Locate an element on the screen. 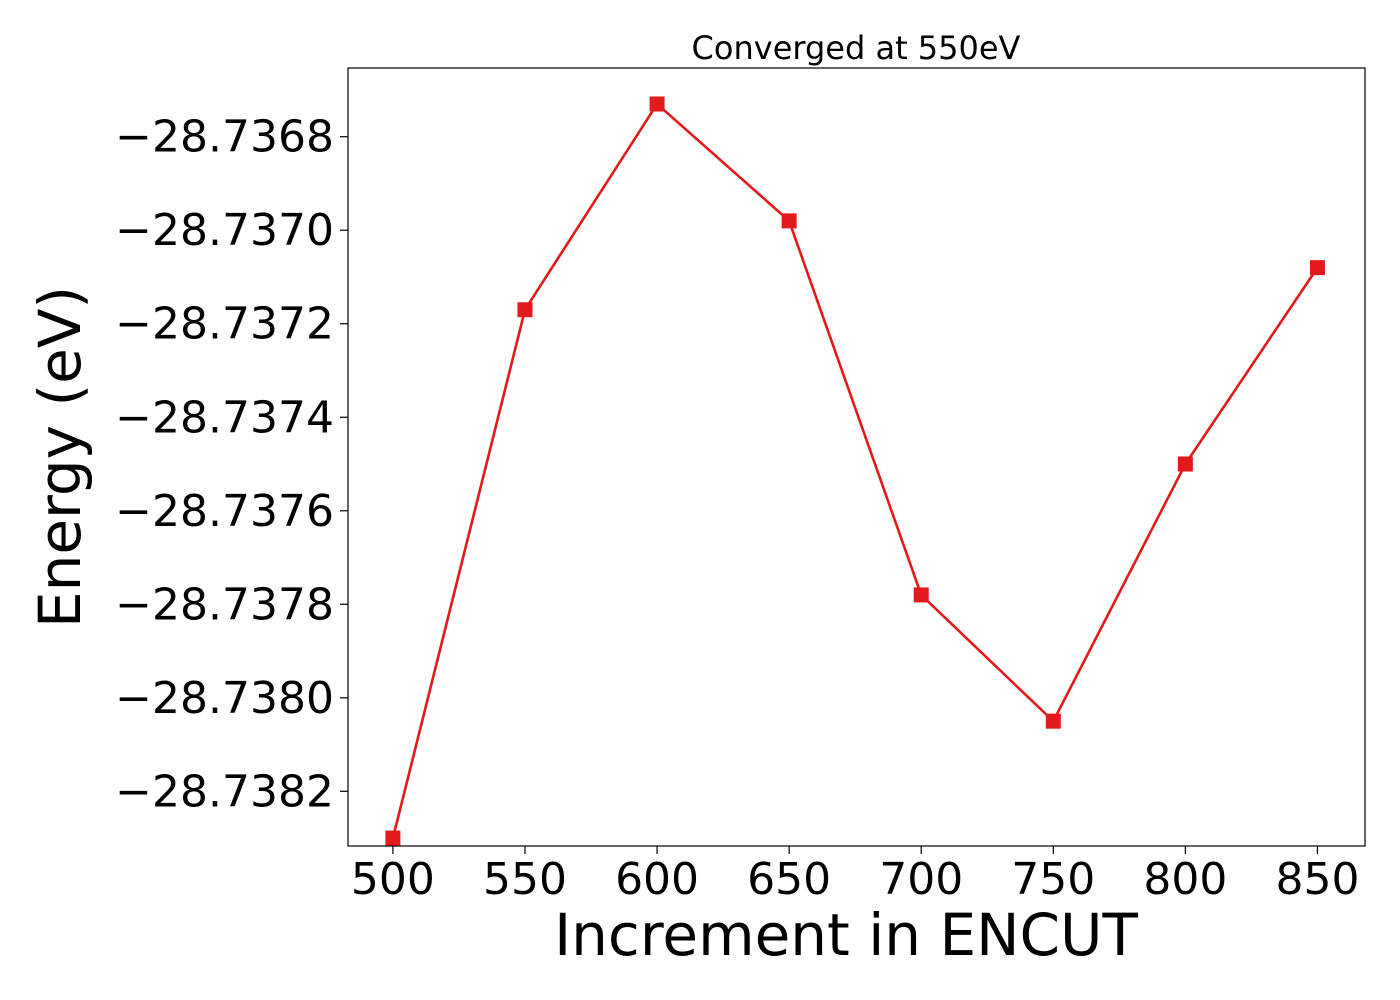 The width and height of the screenshot is (1400, 1000). x-tick-label: 500 is located at coordinates (393, 879).